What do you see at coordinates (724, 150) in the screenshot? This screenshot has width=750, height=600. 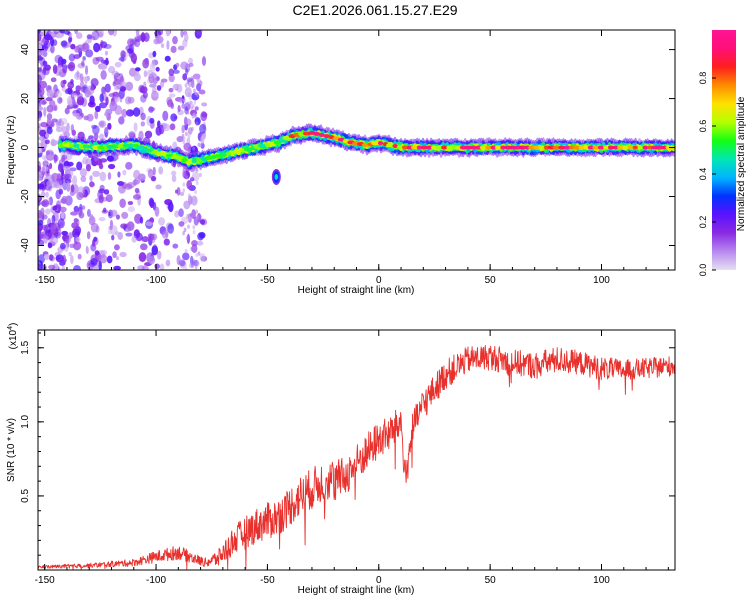 I see `colorbar-gradient` at bounding box center [724, 150].